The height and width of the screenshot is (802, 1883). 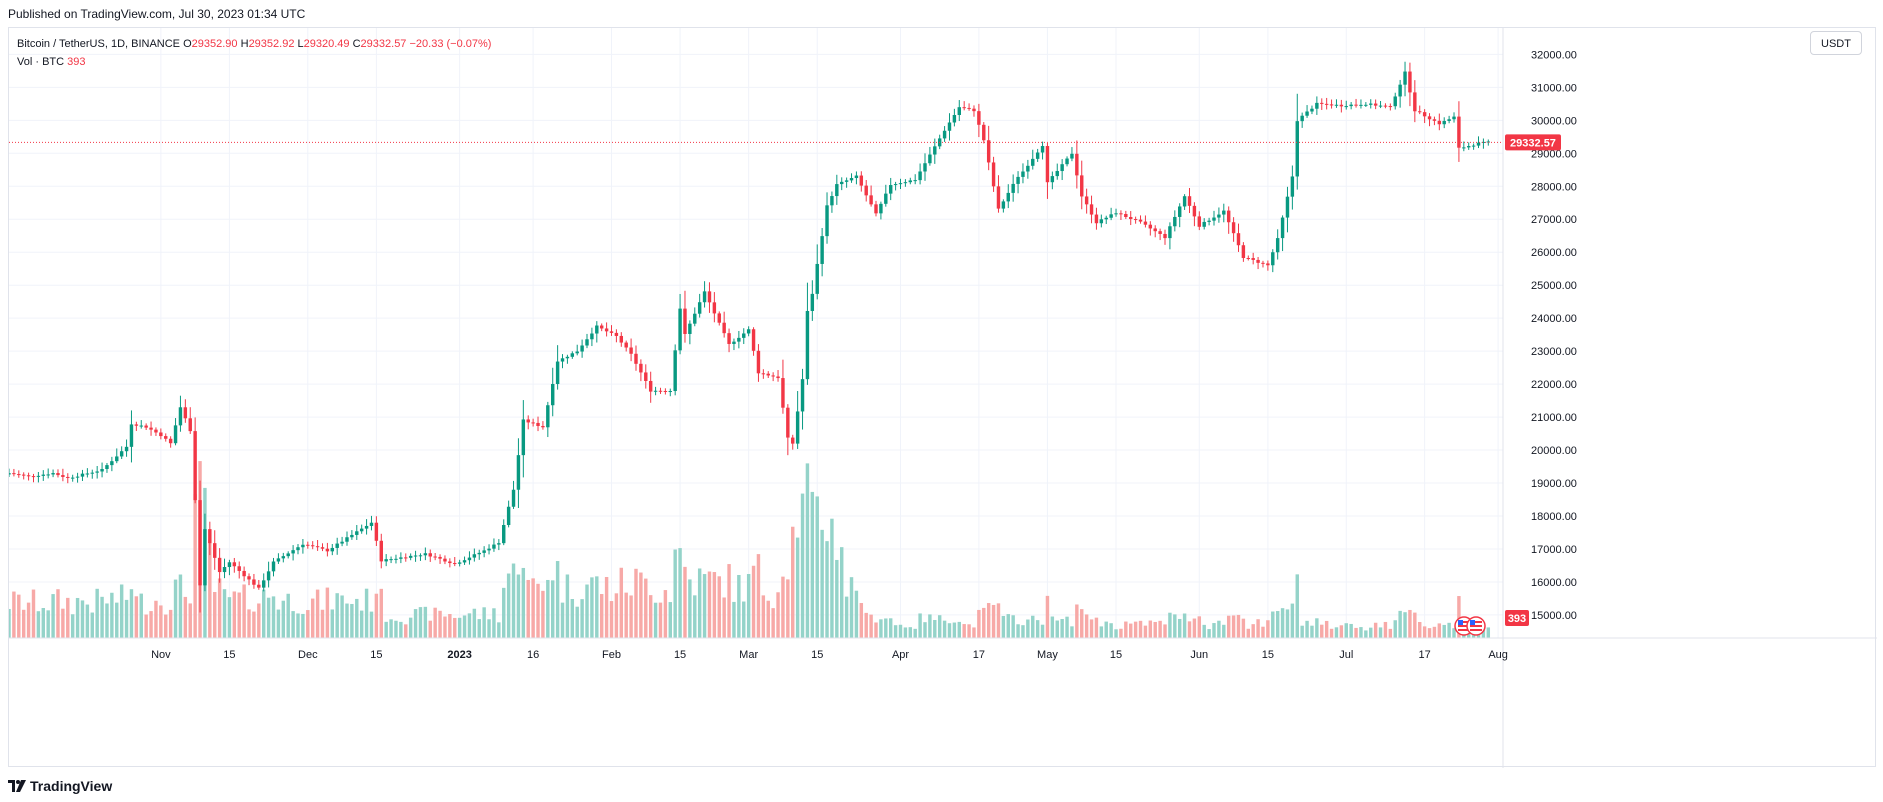 I want to click on low-value: 29320.49, so click(x=326, y=44).